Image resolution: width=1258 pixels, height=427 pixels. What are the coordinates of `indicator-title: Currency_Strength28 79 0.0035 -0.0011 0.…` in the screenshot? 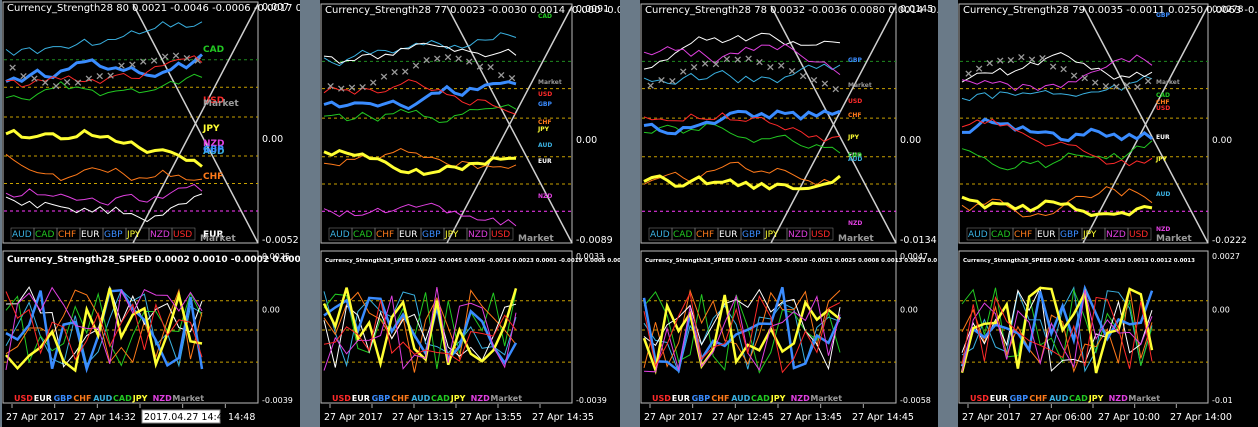 It's located at (1110, 10).